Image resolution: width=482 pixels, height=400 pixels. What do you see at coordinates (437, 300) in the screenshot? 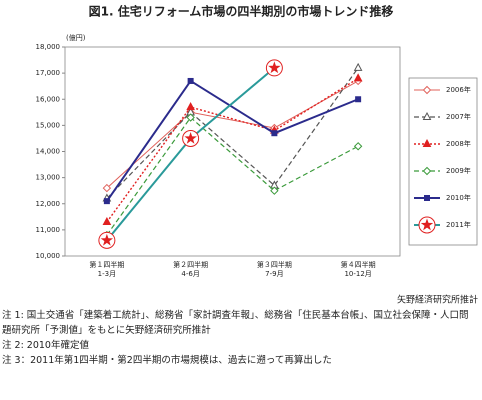
I see `source: 矢野経済研究所推計` at bounding box center [437, 300].